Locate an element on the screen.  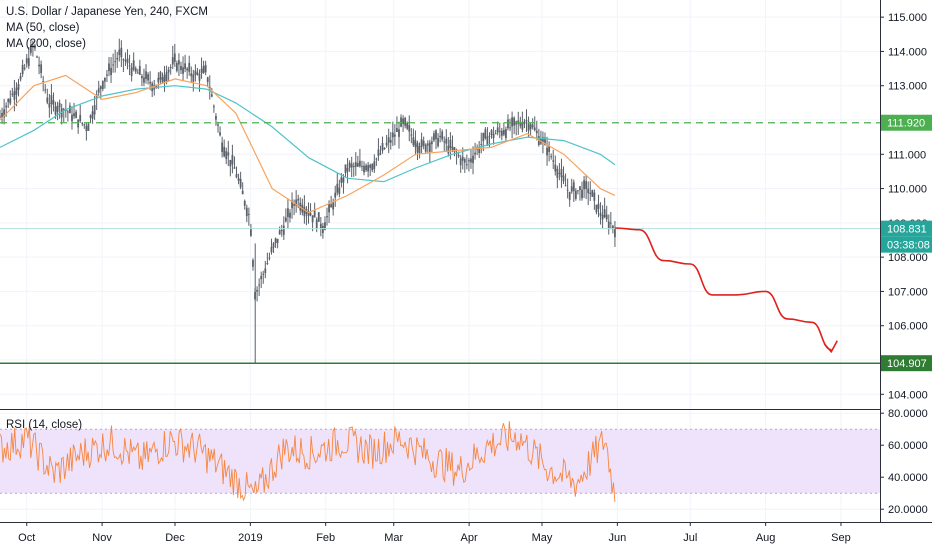
countdown-tag: 03:38:08 is located at coordinates (906, 244).